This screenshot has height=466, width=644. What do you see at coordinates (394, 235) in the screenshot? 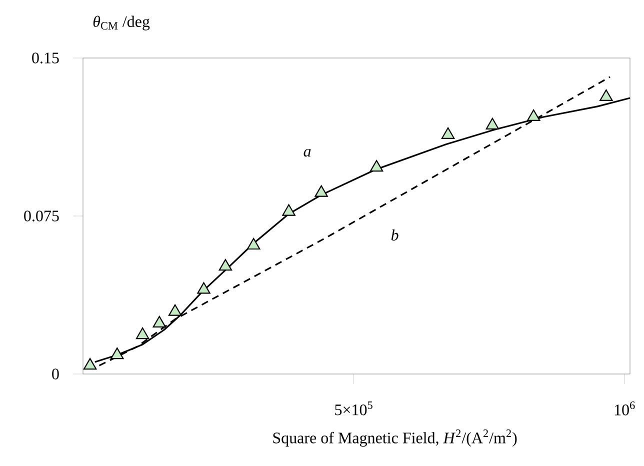
I see `annotation: b` at bounding box center [394, 235].